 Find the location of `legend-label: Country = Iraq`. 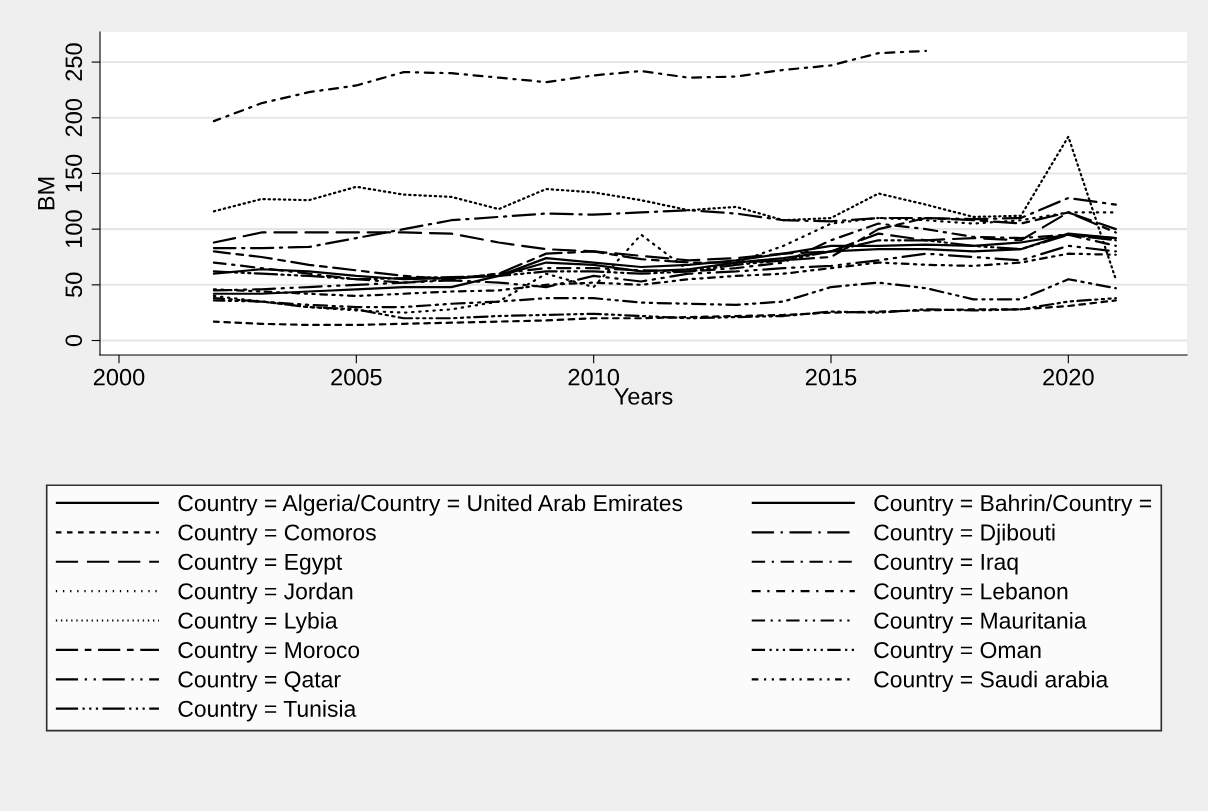

legend-label: Country = Iraq is located at coordinates (946, 564).